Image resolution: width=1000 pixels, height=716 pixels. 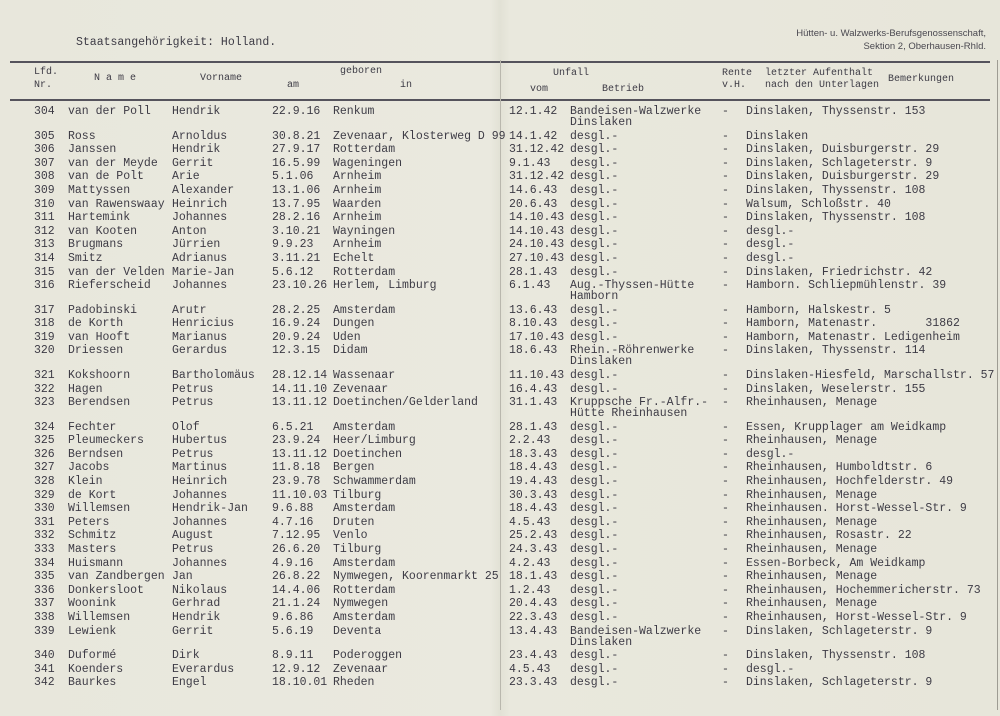 I want to click on cell-vom: 22.3.43, so click(x=533, y=617).